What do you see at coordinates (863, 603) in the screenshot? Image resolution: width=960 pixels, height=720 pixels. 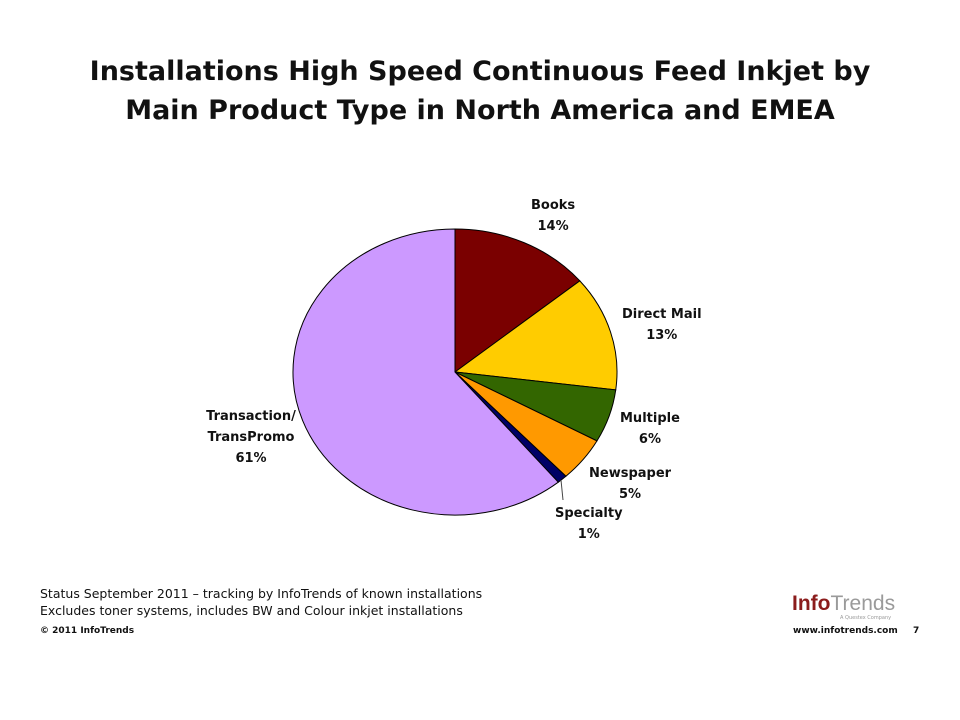 I see `logo-trends-text: Trends` at bounding box center [863, 603].